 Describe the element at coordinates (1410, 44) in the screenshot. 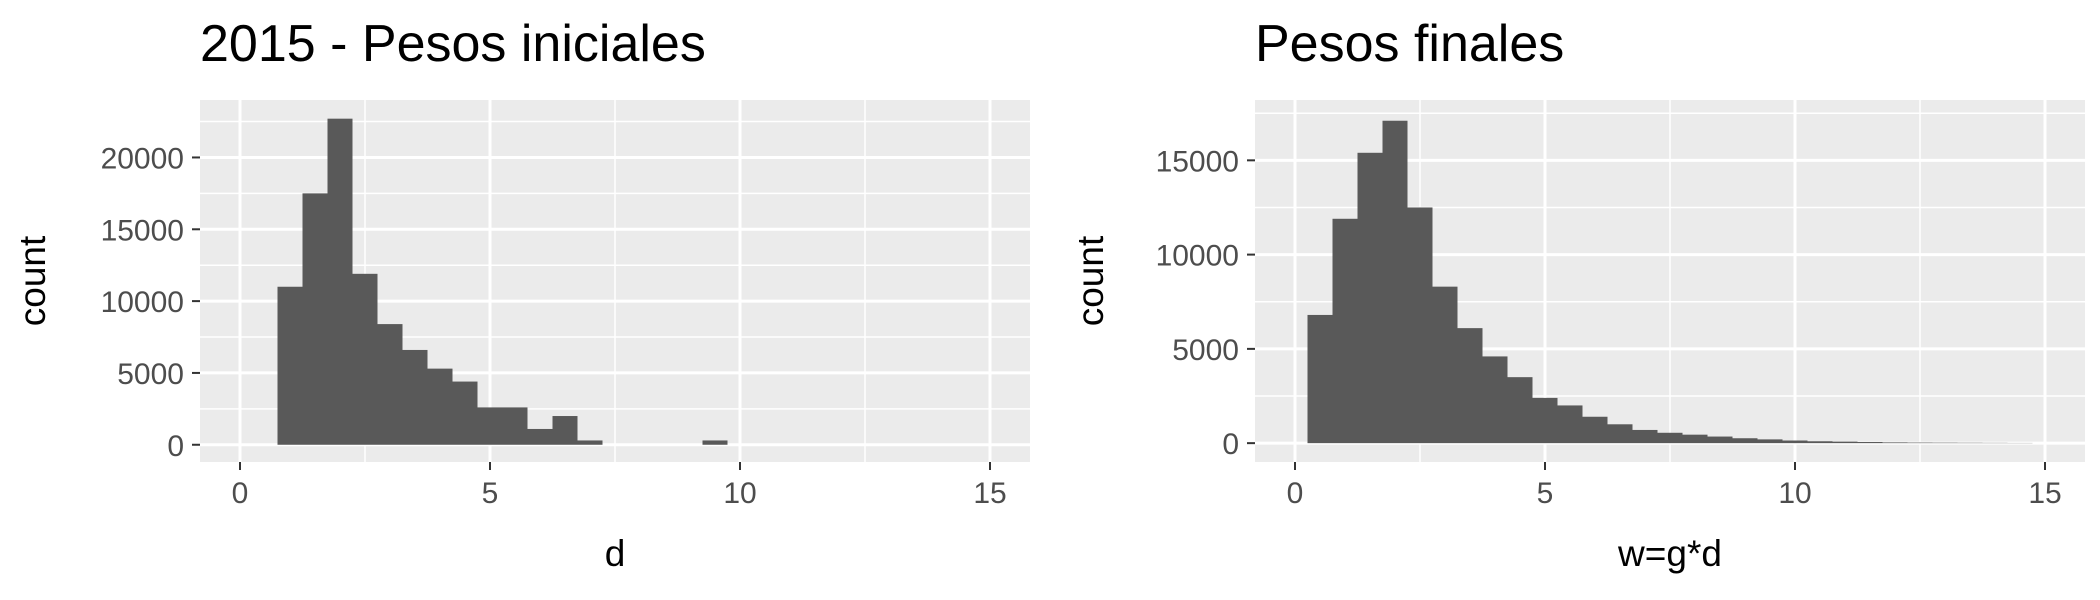

I see `chart-title: Pesos finales` at that location.